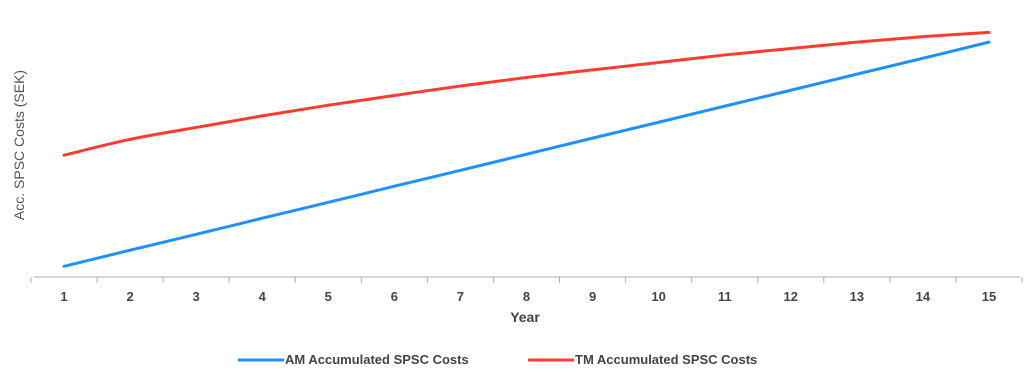 This screenshot has height=372, width=1029. Describe the element at coordinates (525, 317) in the screenshot. I see `x-axis-title: Year` at that location.